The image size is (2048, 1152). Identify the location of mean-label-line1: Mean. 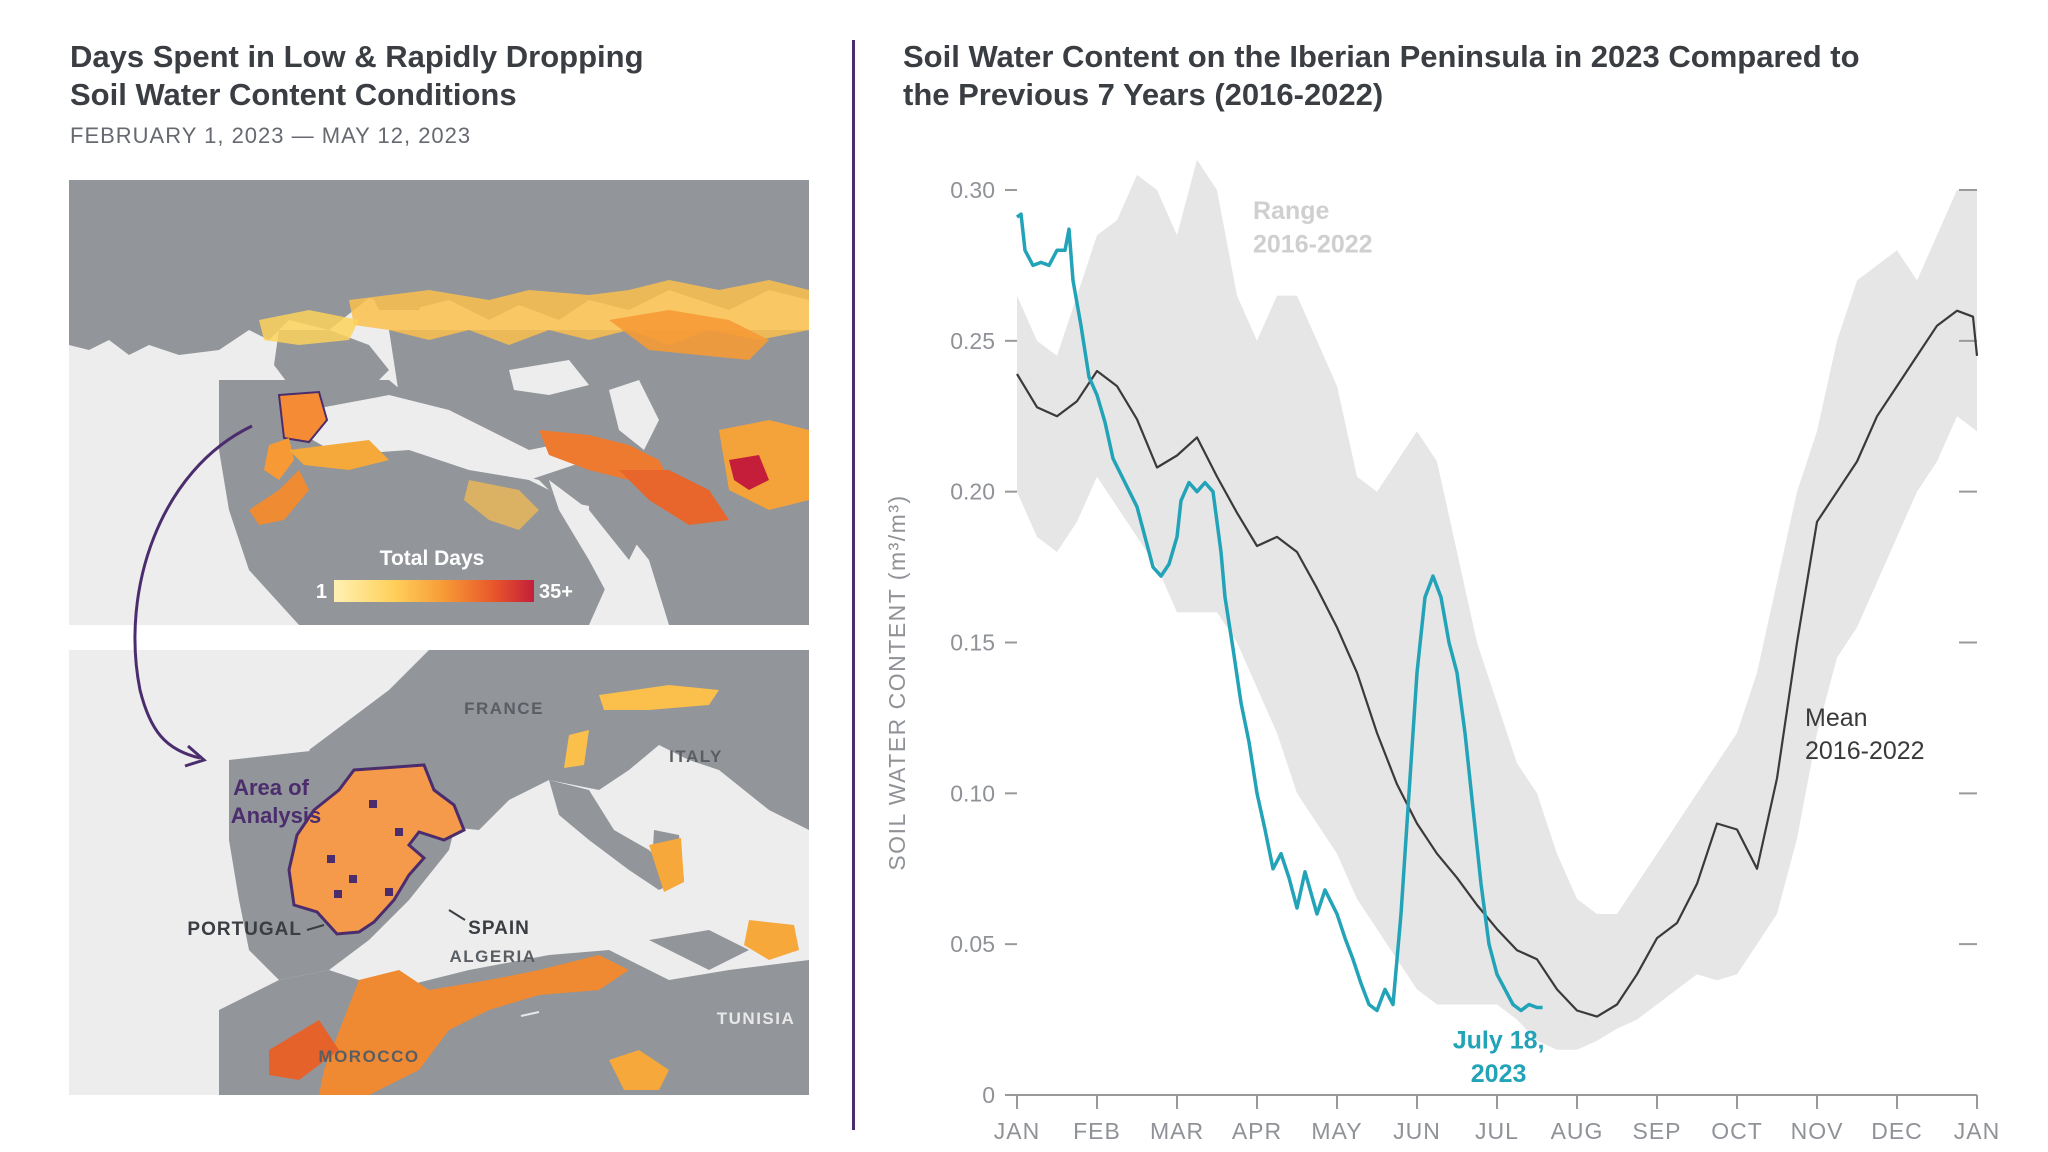
(1836, 718).